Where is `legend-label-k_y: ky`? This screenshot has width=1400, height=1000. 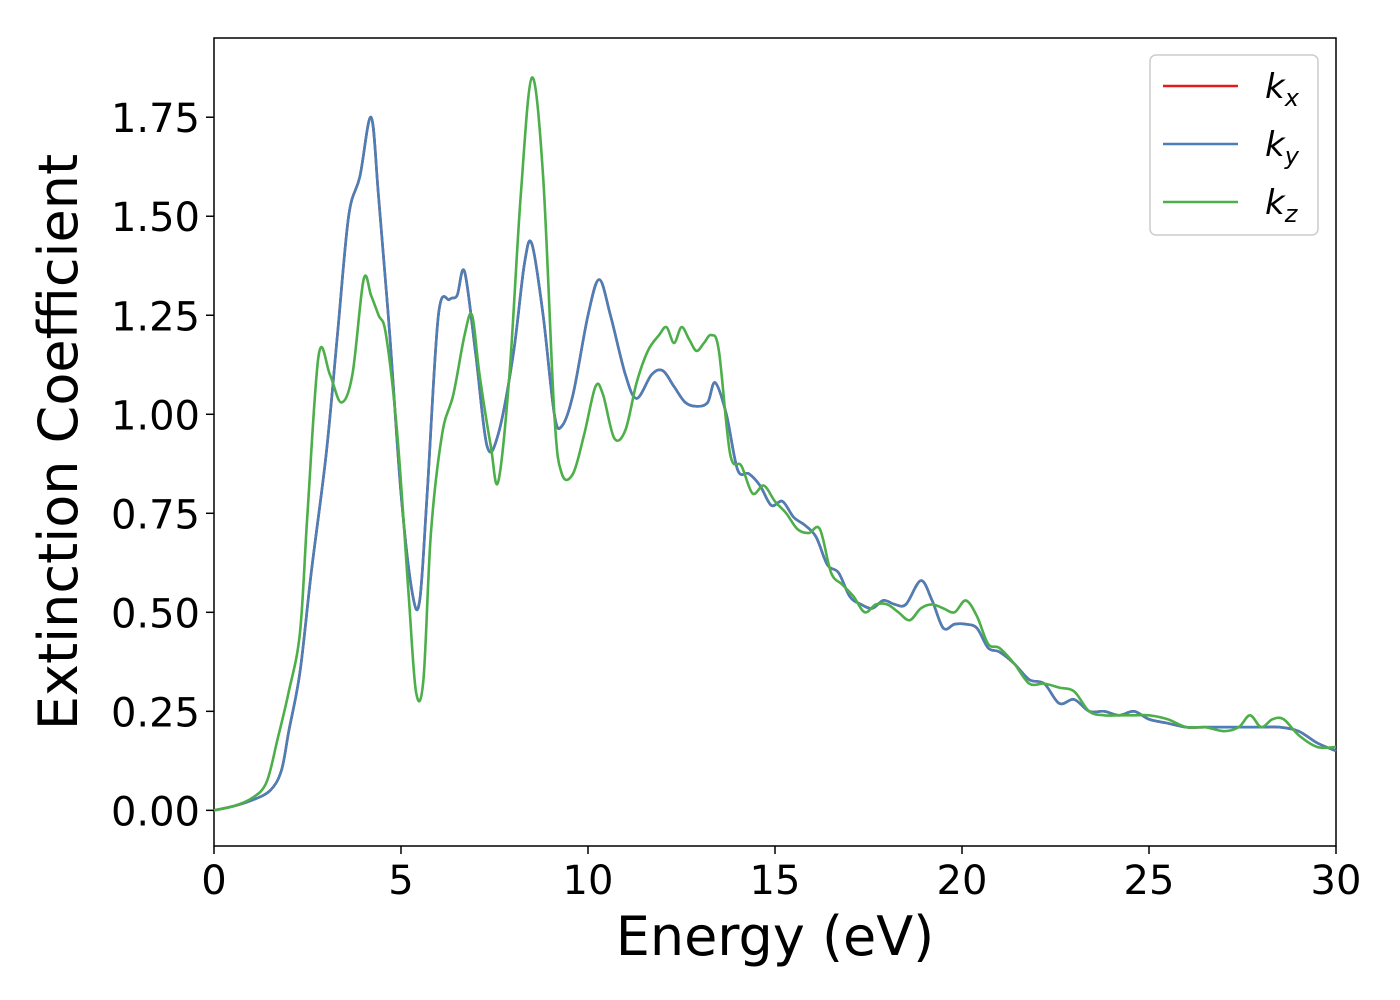 legend-label-k_y: ky is located at coordinates (1282, 147).